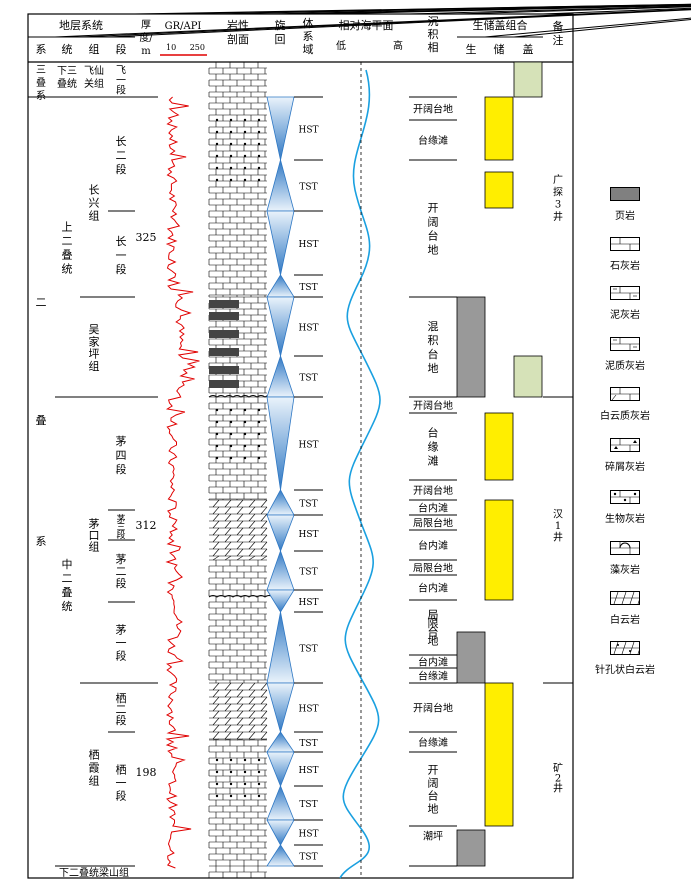  I want to click on header-tract: 体, so click(308, 23).